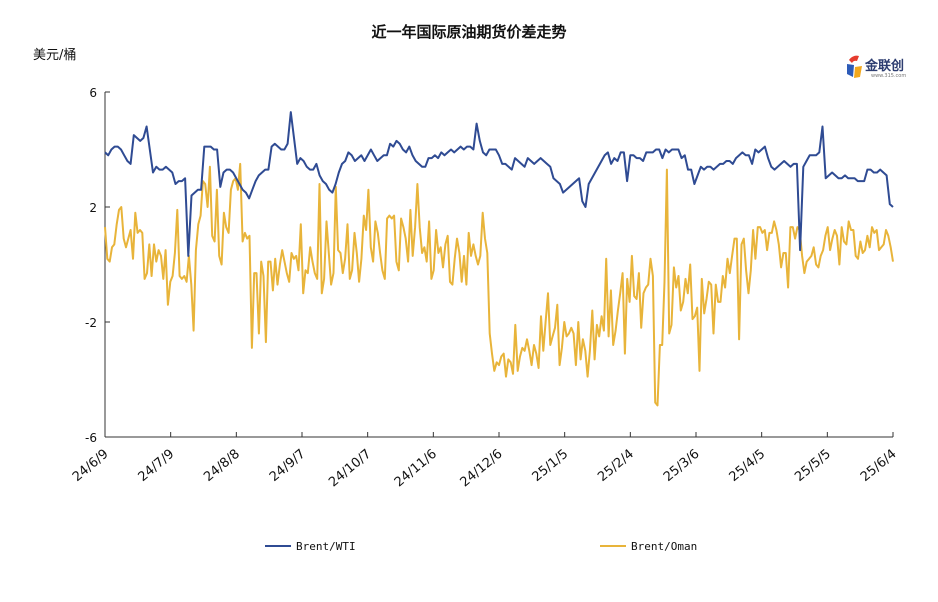 Image resolution: width=938 pixels, height=602 pixels. I want to click on legend-item-brent-wti: Brent/WTI, so click(310, 546).